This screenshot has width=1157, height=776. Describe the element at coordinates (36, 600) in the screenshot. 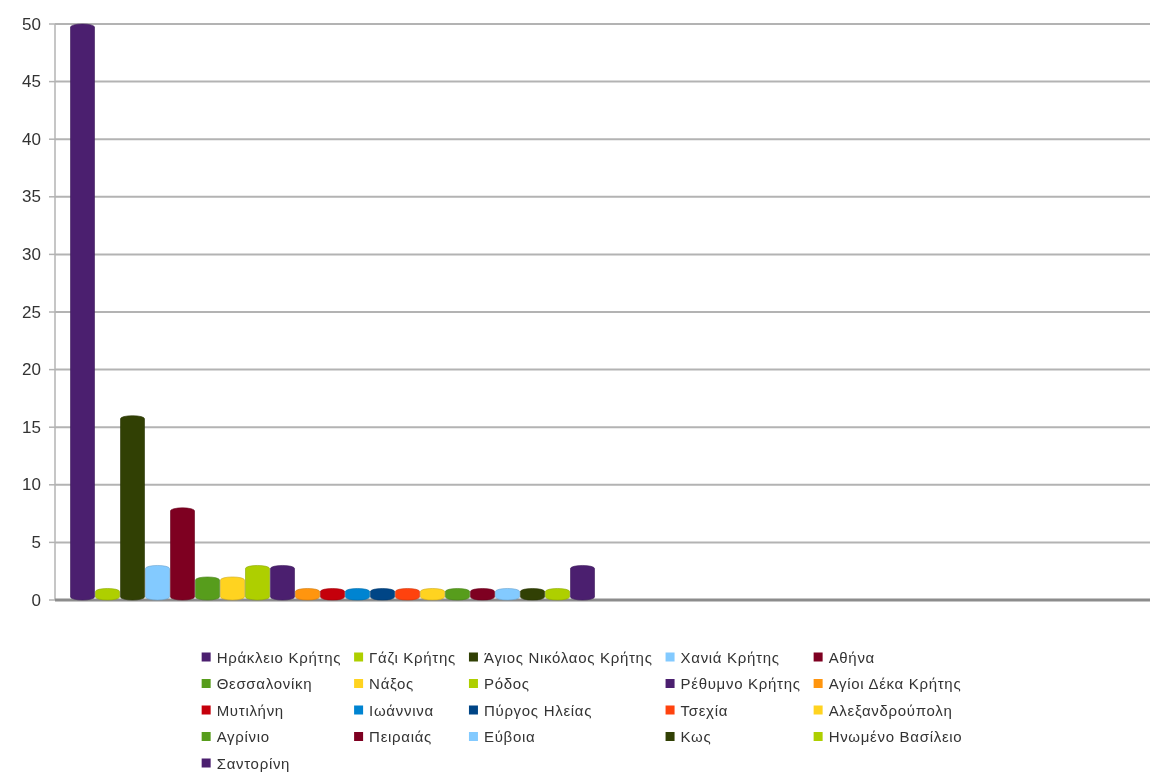

I see `y-tick-label: 0` at that location.